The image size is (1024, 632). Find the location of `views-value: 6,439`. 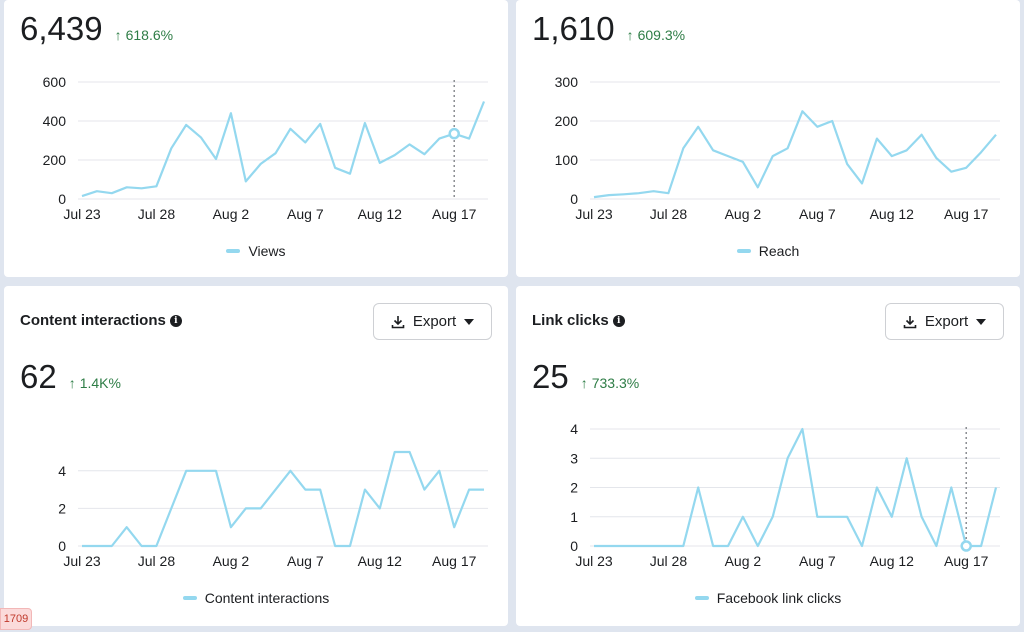

views-value: 6,439 is located at coordinates (61, 28).